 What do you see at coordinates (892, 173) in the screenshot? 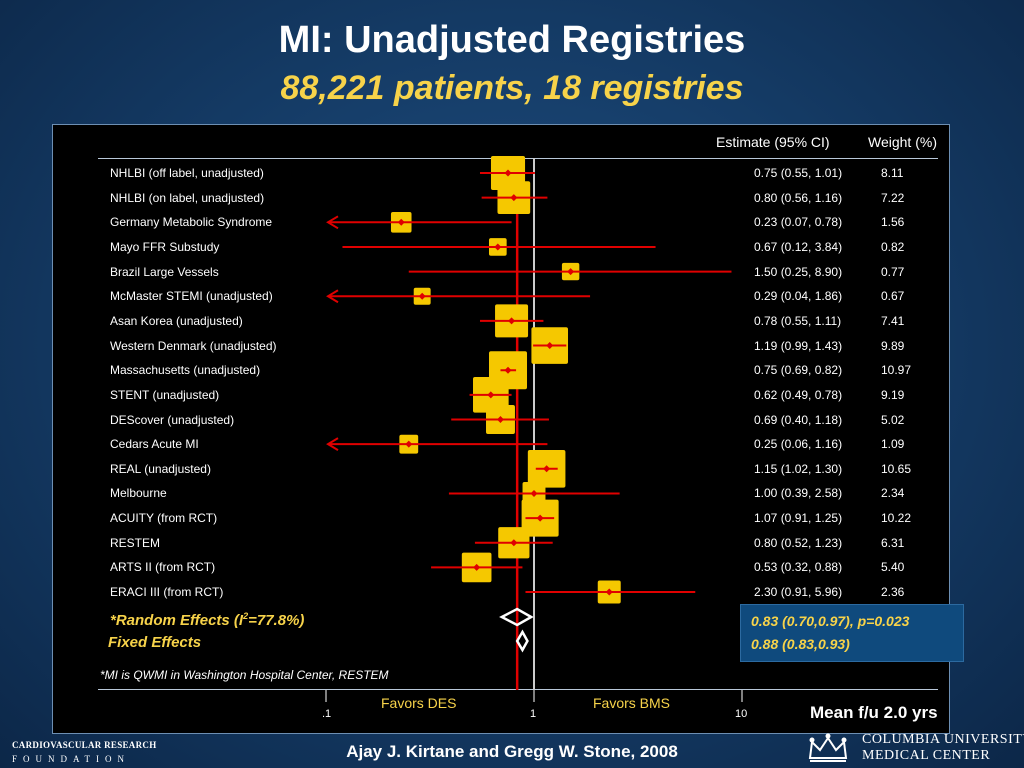
I see `study-weight: 8.11` at bounding box center [892, 173].